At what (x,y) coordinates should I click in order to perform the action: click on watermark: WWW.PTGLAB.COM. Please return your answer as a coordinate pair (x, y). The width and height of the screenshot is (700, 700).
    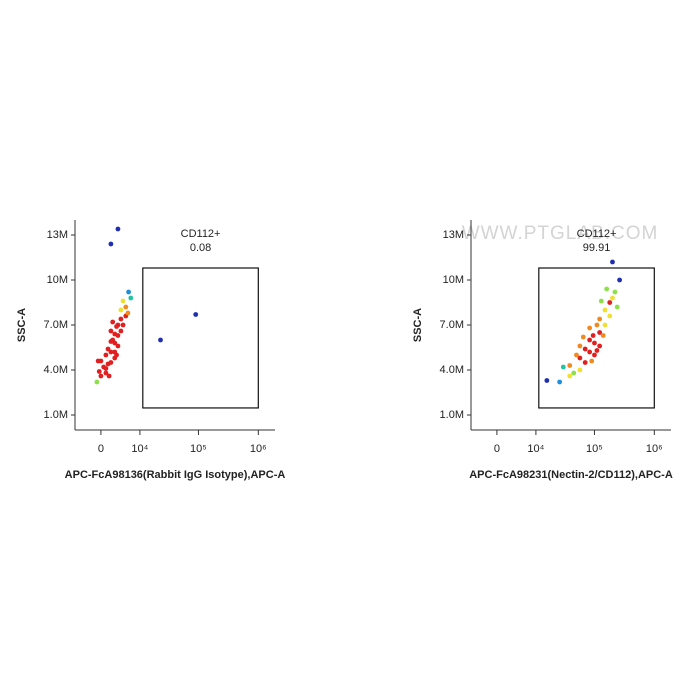
    Looking at the image, I should click on (560, 233).